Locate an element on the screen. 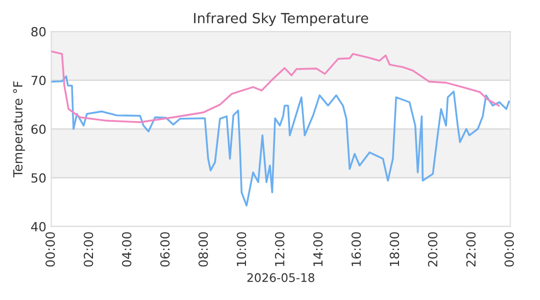 The image size is (540, 300). x-tick-label: 02:00 is located at coordinates (89, 249).